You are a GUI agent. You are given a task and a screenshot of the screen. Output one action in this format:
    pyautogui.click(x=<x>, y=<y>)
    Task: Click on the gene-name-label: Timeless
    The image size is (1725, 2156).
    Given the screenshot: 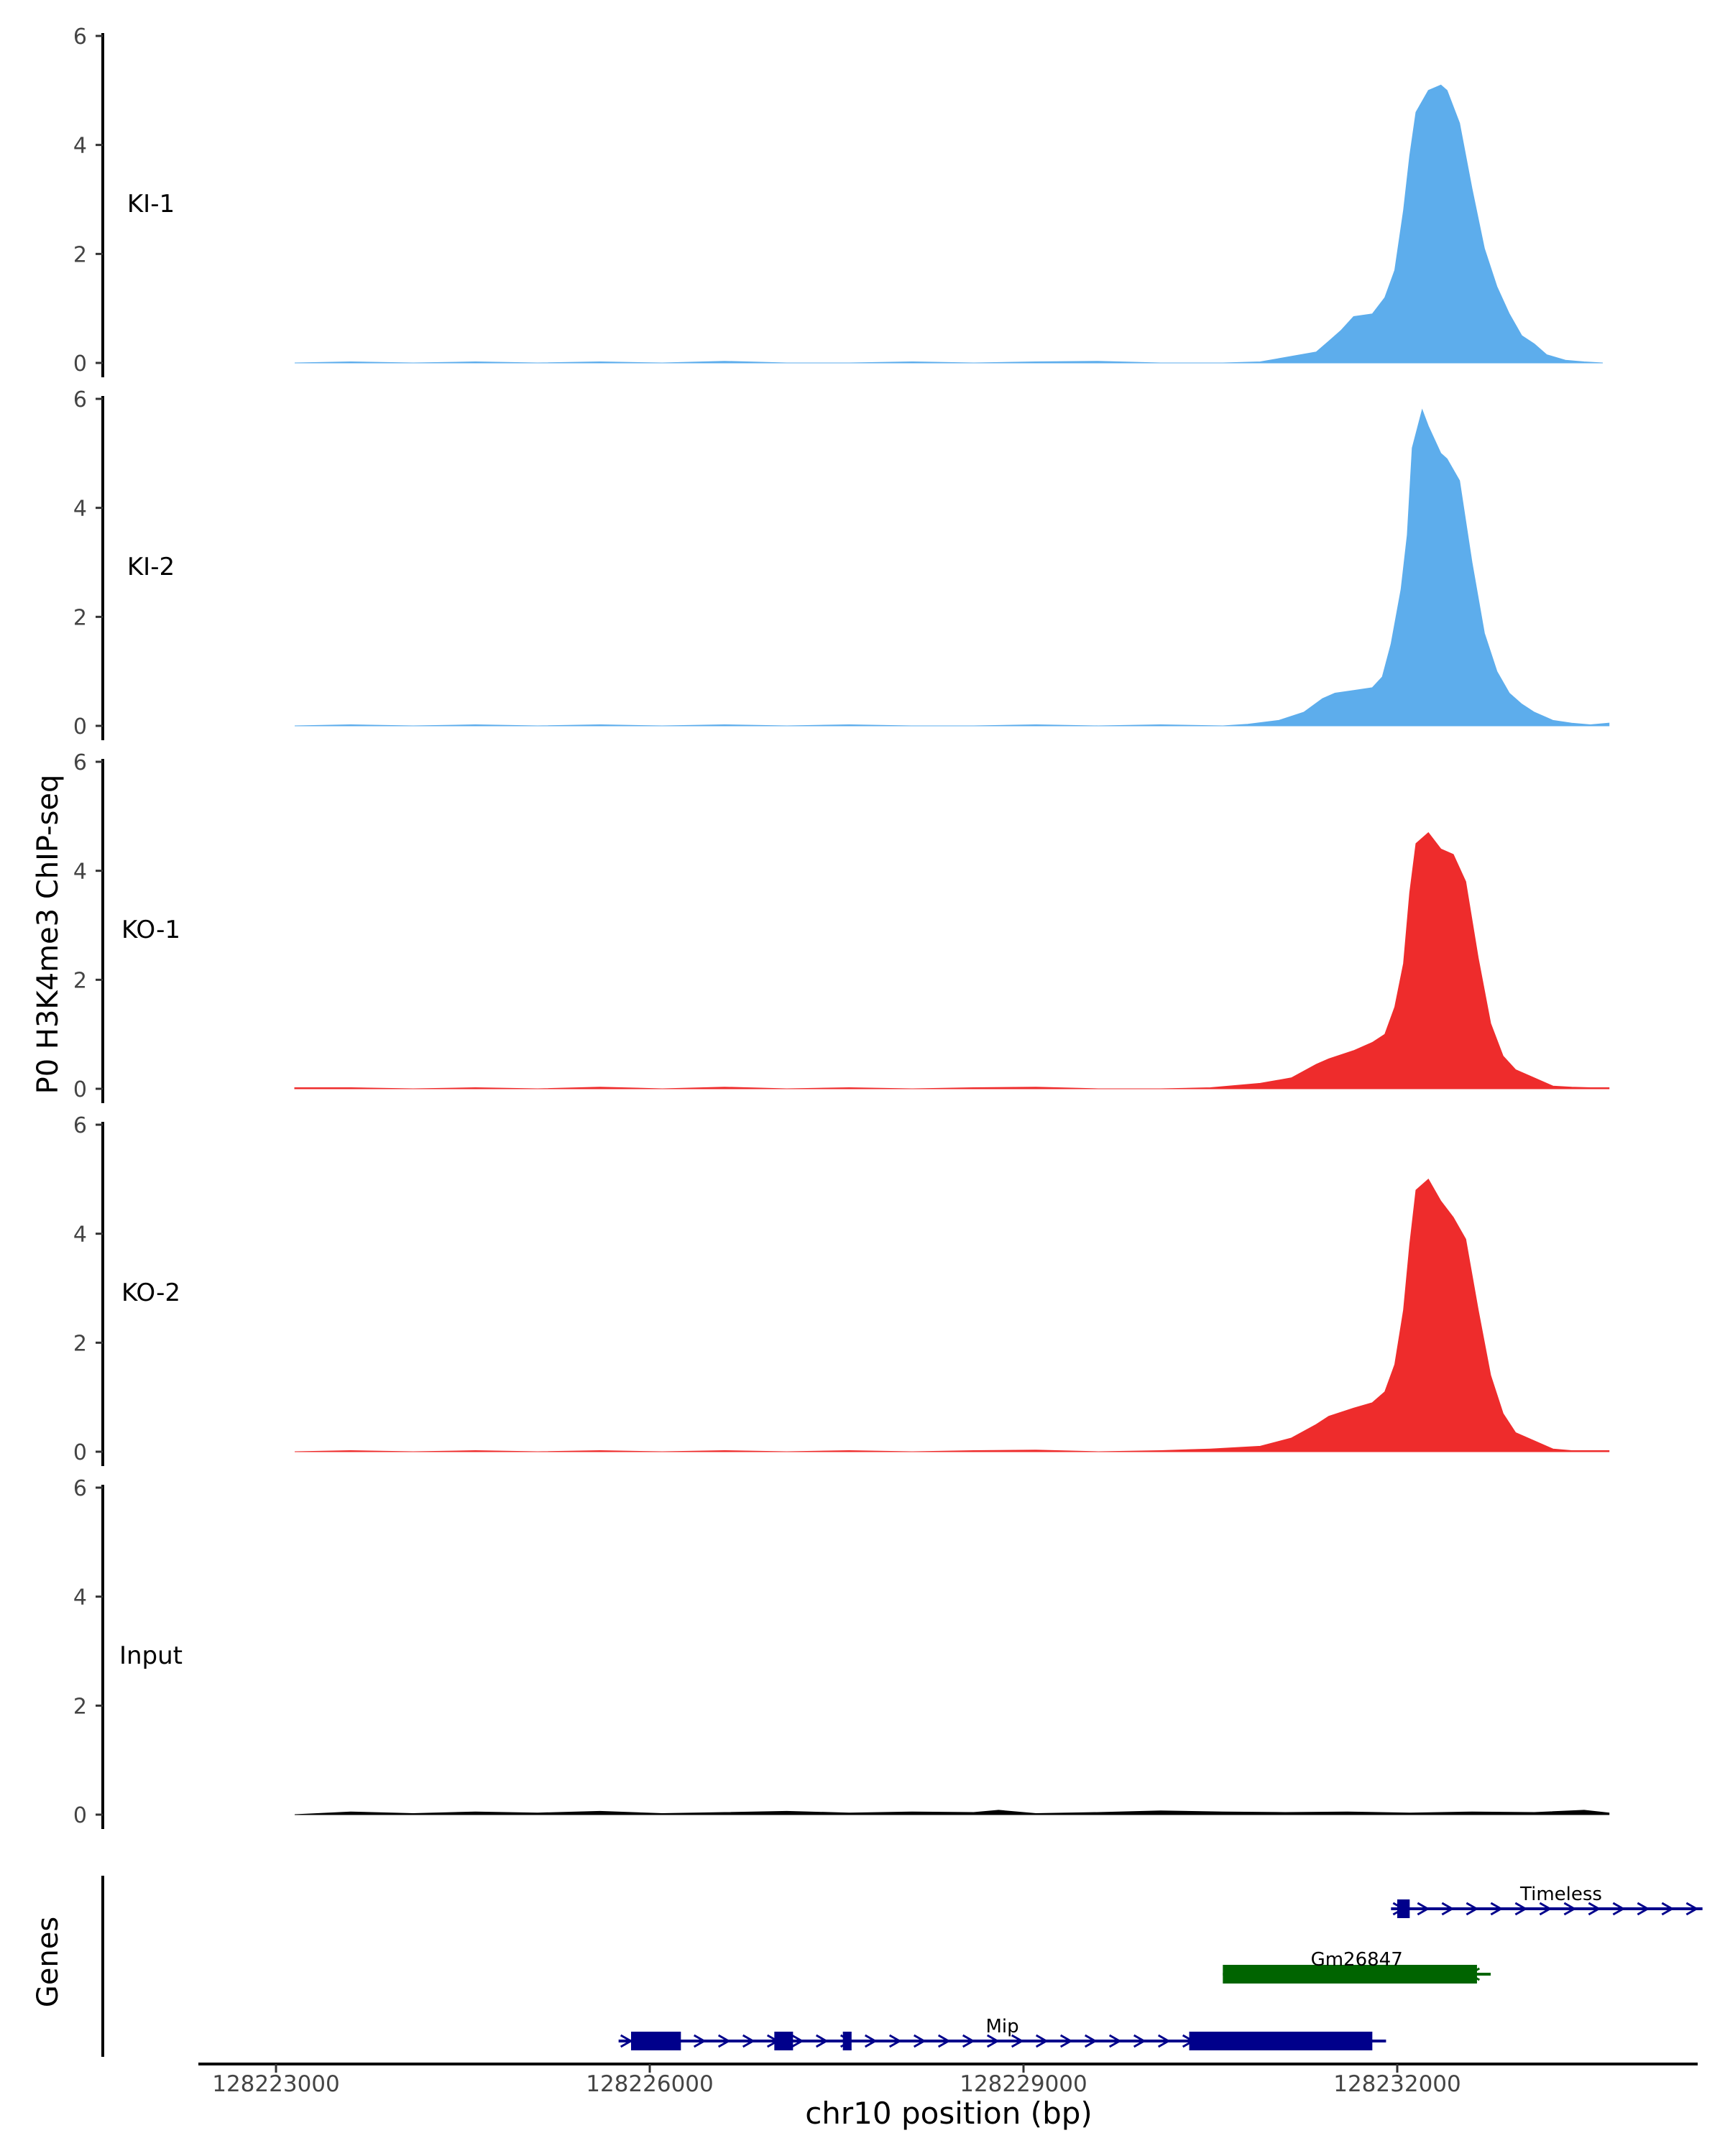 What is the action you would take?
    pyautogui.click(x=1560, y=1894)
    